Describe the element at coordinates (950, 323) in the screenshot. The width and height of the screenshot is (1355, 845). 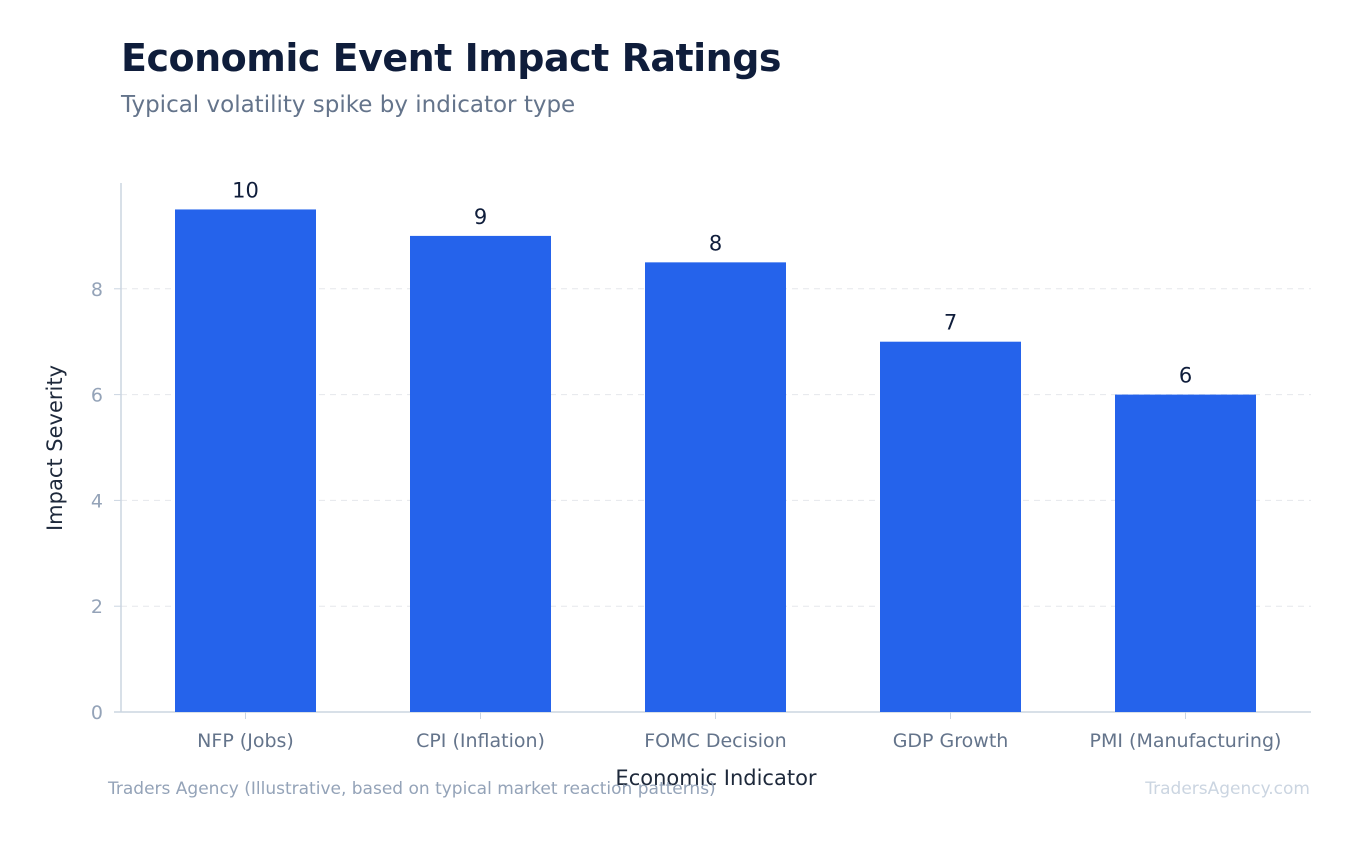
I see `bar-value-label: 7` at that location.